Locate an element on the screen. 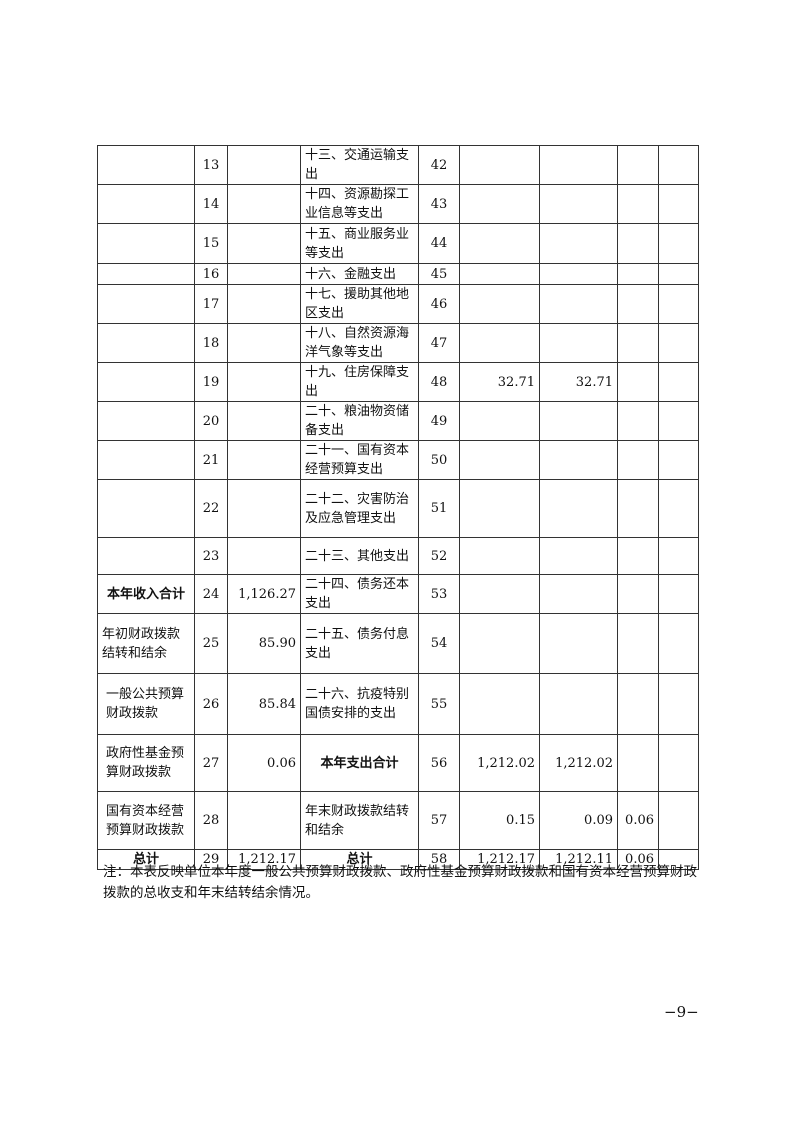  general-budget-amount: 1,212.02 is located at coordinates (578, 763).